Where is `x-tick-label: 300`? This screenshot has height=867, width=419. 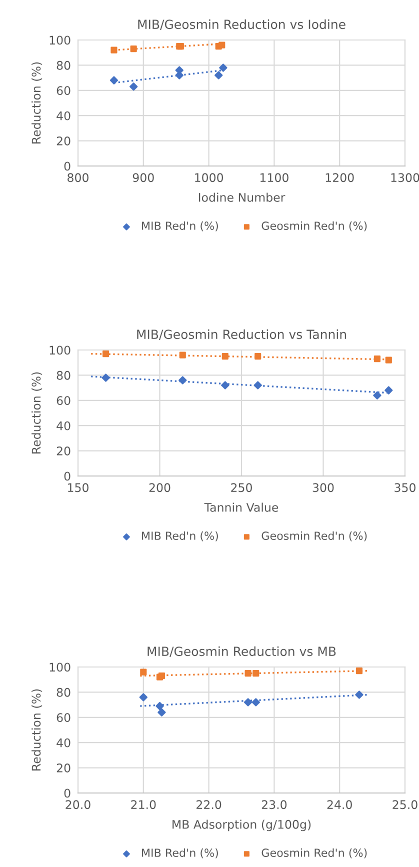 x-tick-label: 300 is located at coordinates (323, 487).